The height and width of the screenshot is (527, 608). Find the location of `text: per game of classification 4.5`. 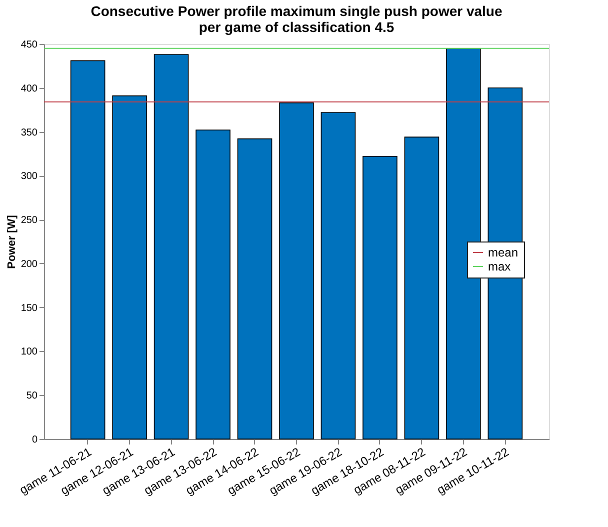

text: per game of classification 4.5 is located at coordinates (296, 27).